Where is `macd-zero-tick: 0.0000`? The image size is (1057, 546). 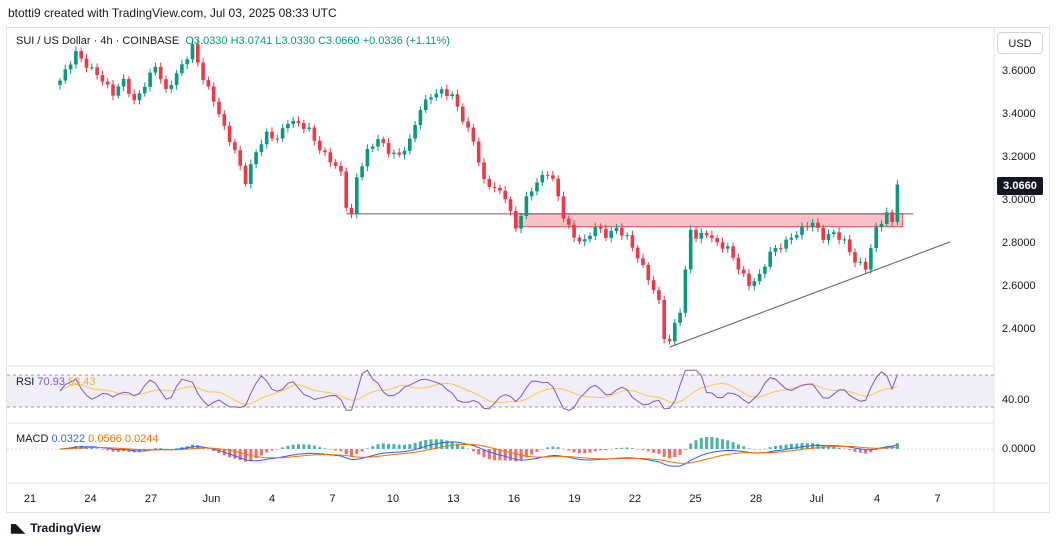
macd-zero-tick: 0.0000 is located at coordinates (1019, 449).